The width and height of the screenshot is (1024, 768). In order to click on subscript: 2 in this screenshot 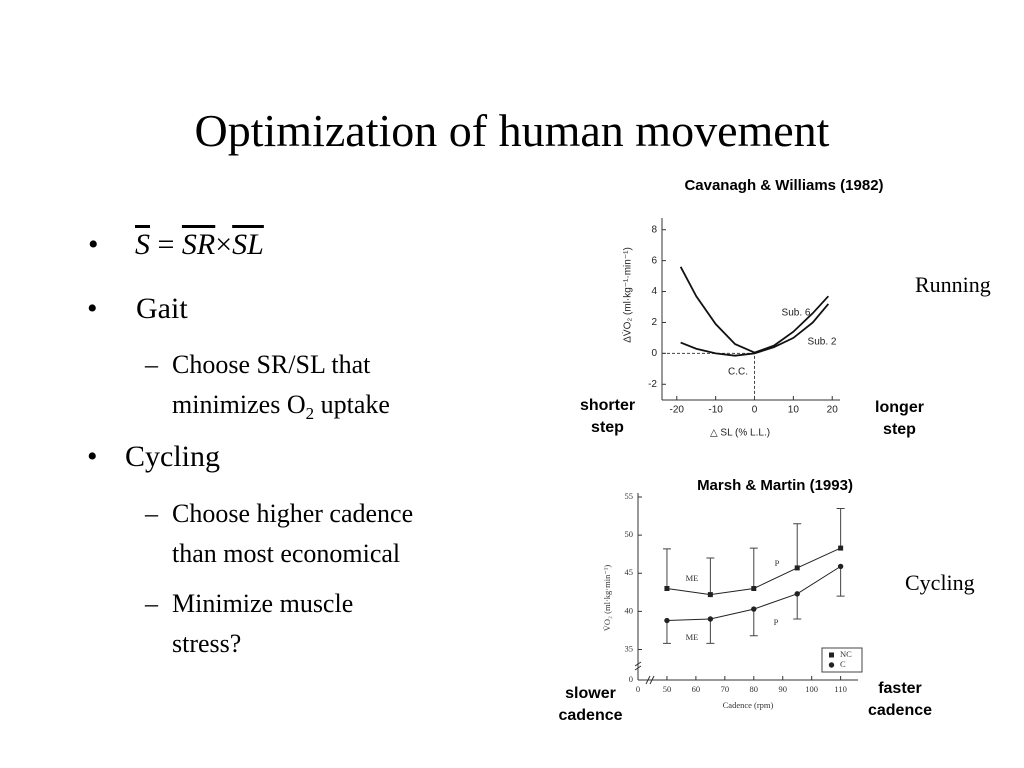, I will do `click(310, 414)`.